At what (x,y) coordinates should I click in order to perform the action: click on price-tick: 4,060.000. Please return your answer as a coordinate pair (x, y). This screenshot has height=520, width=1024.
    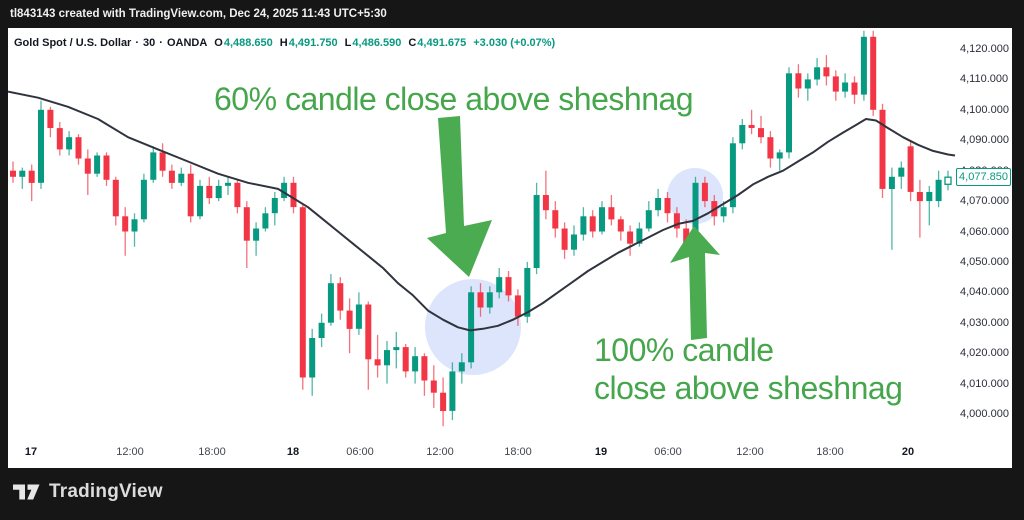
    Looking at the image, I should click on (984, 232).